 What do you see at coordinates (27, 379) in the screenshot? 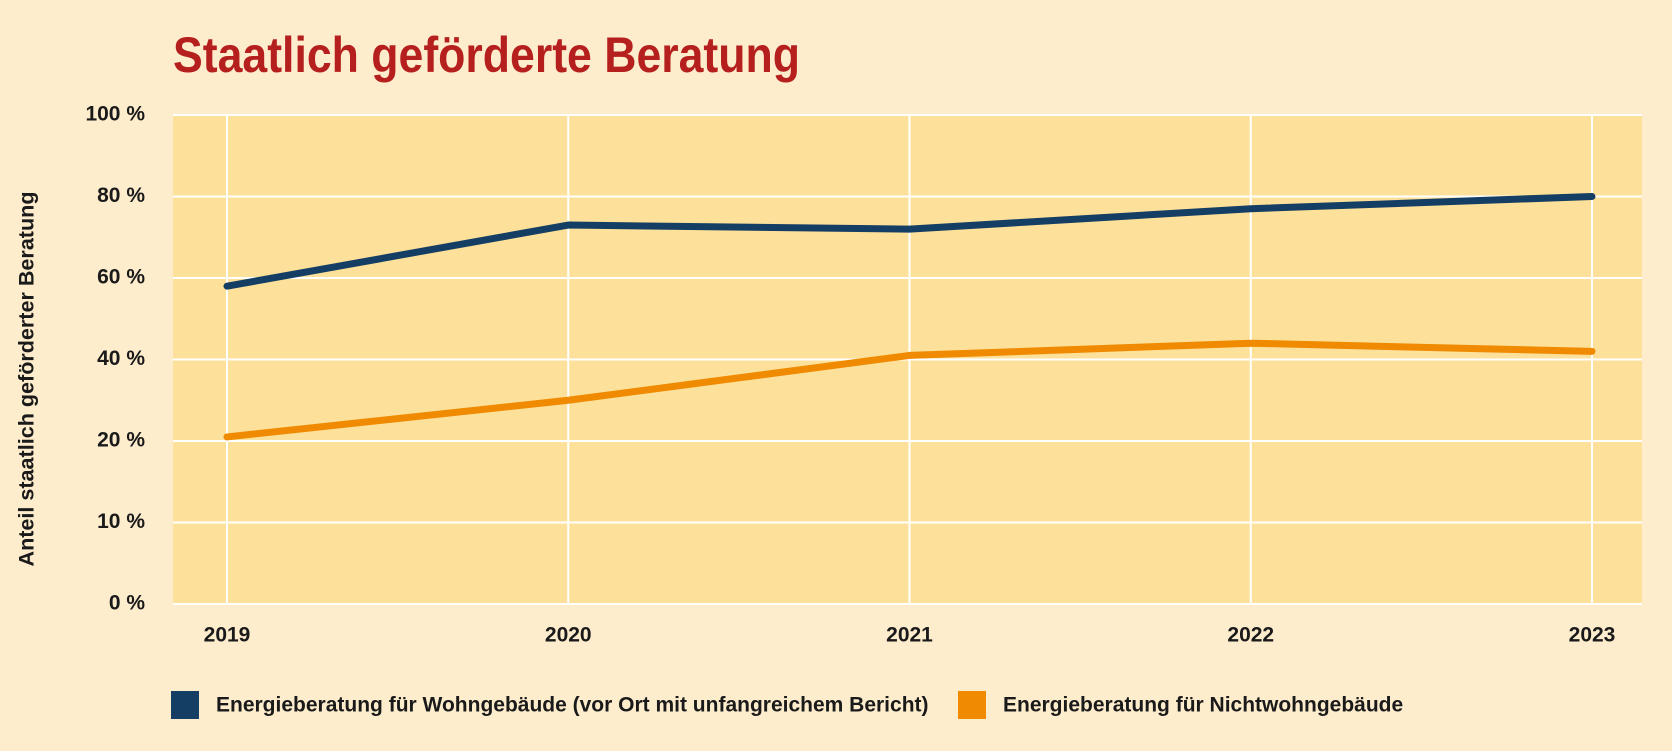
I see `y-axis-label: Anteil staatlich geförderter Beratung` at bounding box center [27, 379].